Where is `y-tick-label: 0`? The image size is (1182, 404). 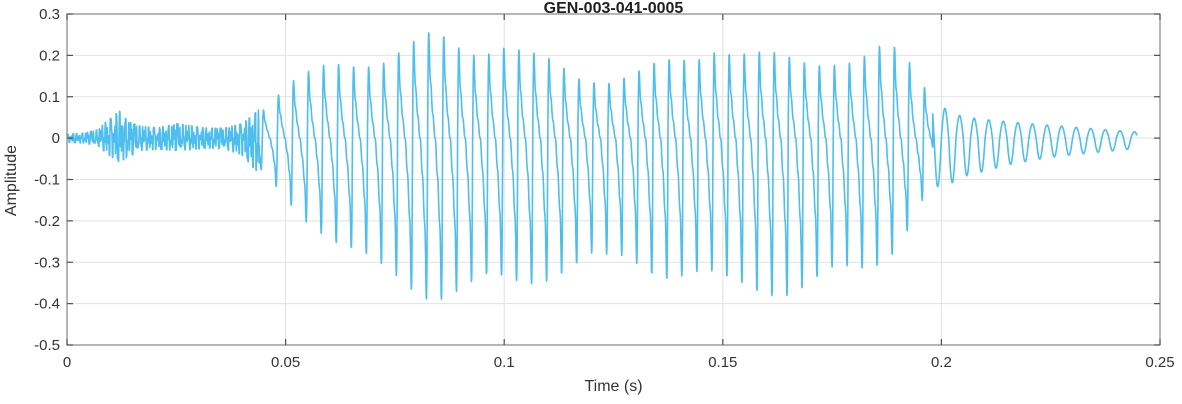 y-tick-label: 0 is located at coordinates (56, 138).